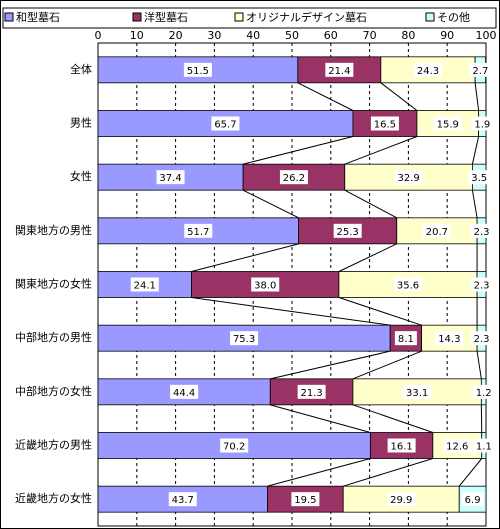  I want to click on value-label: 21.3, so click(311, 393).